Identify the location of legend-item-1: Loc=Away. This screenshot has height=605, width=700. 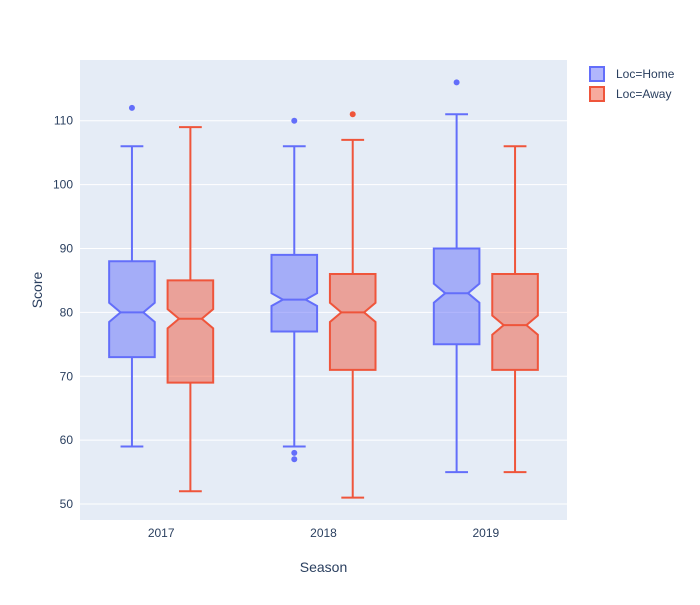
(630, 94).